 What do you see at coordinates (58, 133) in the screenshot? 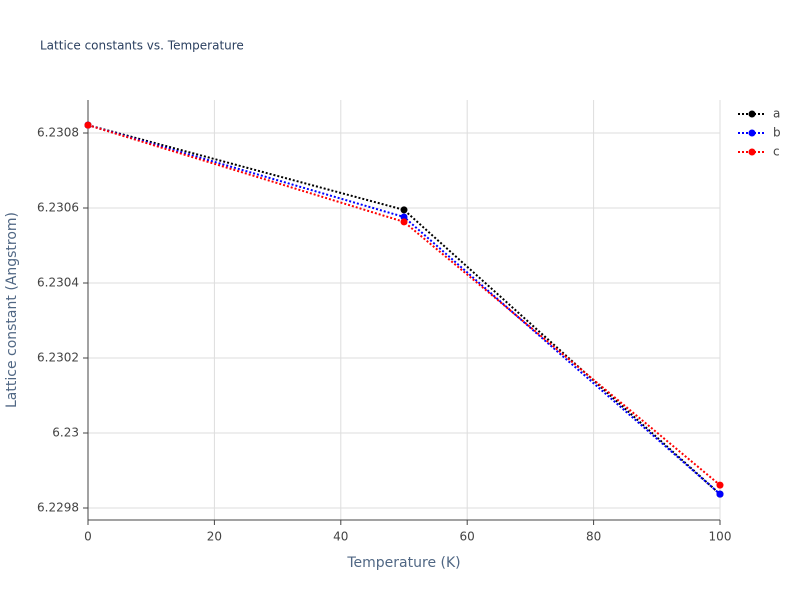
I see `y-tick-label: 6.2308` at bounding box center [58, 133].